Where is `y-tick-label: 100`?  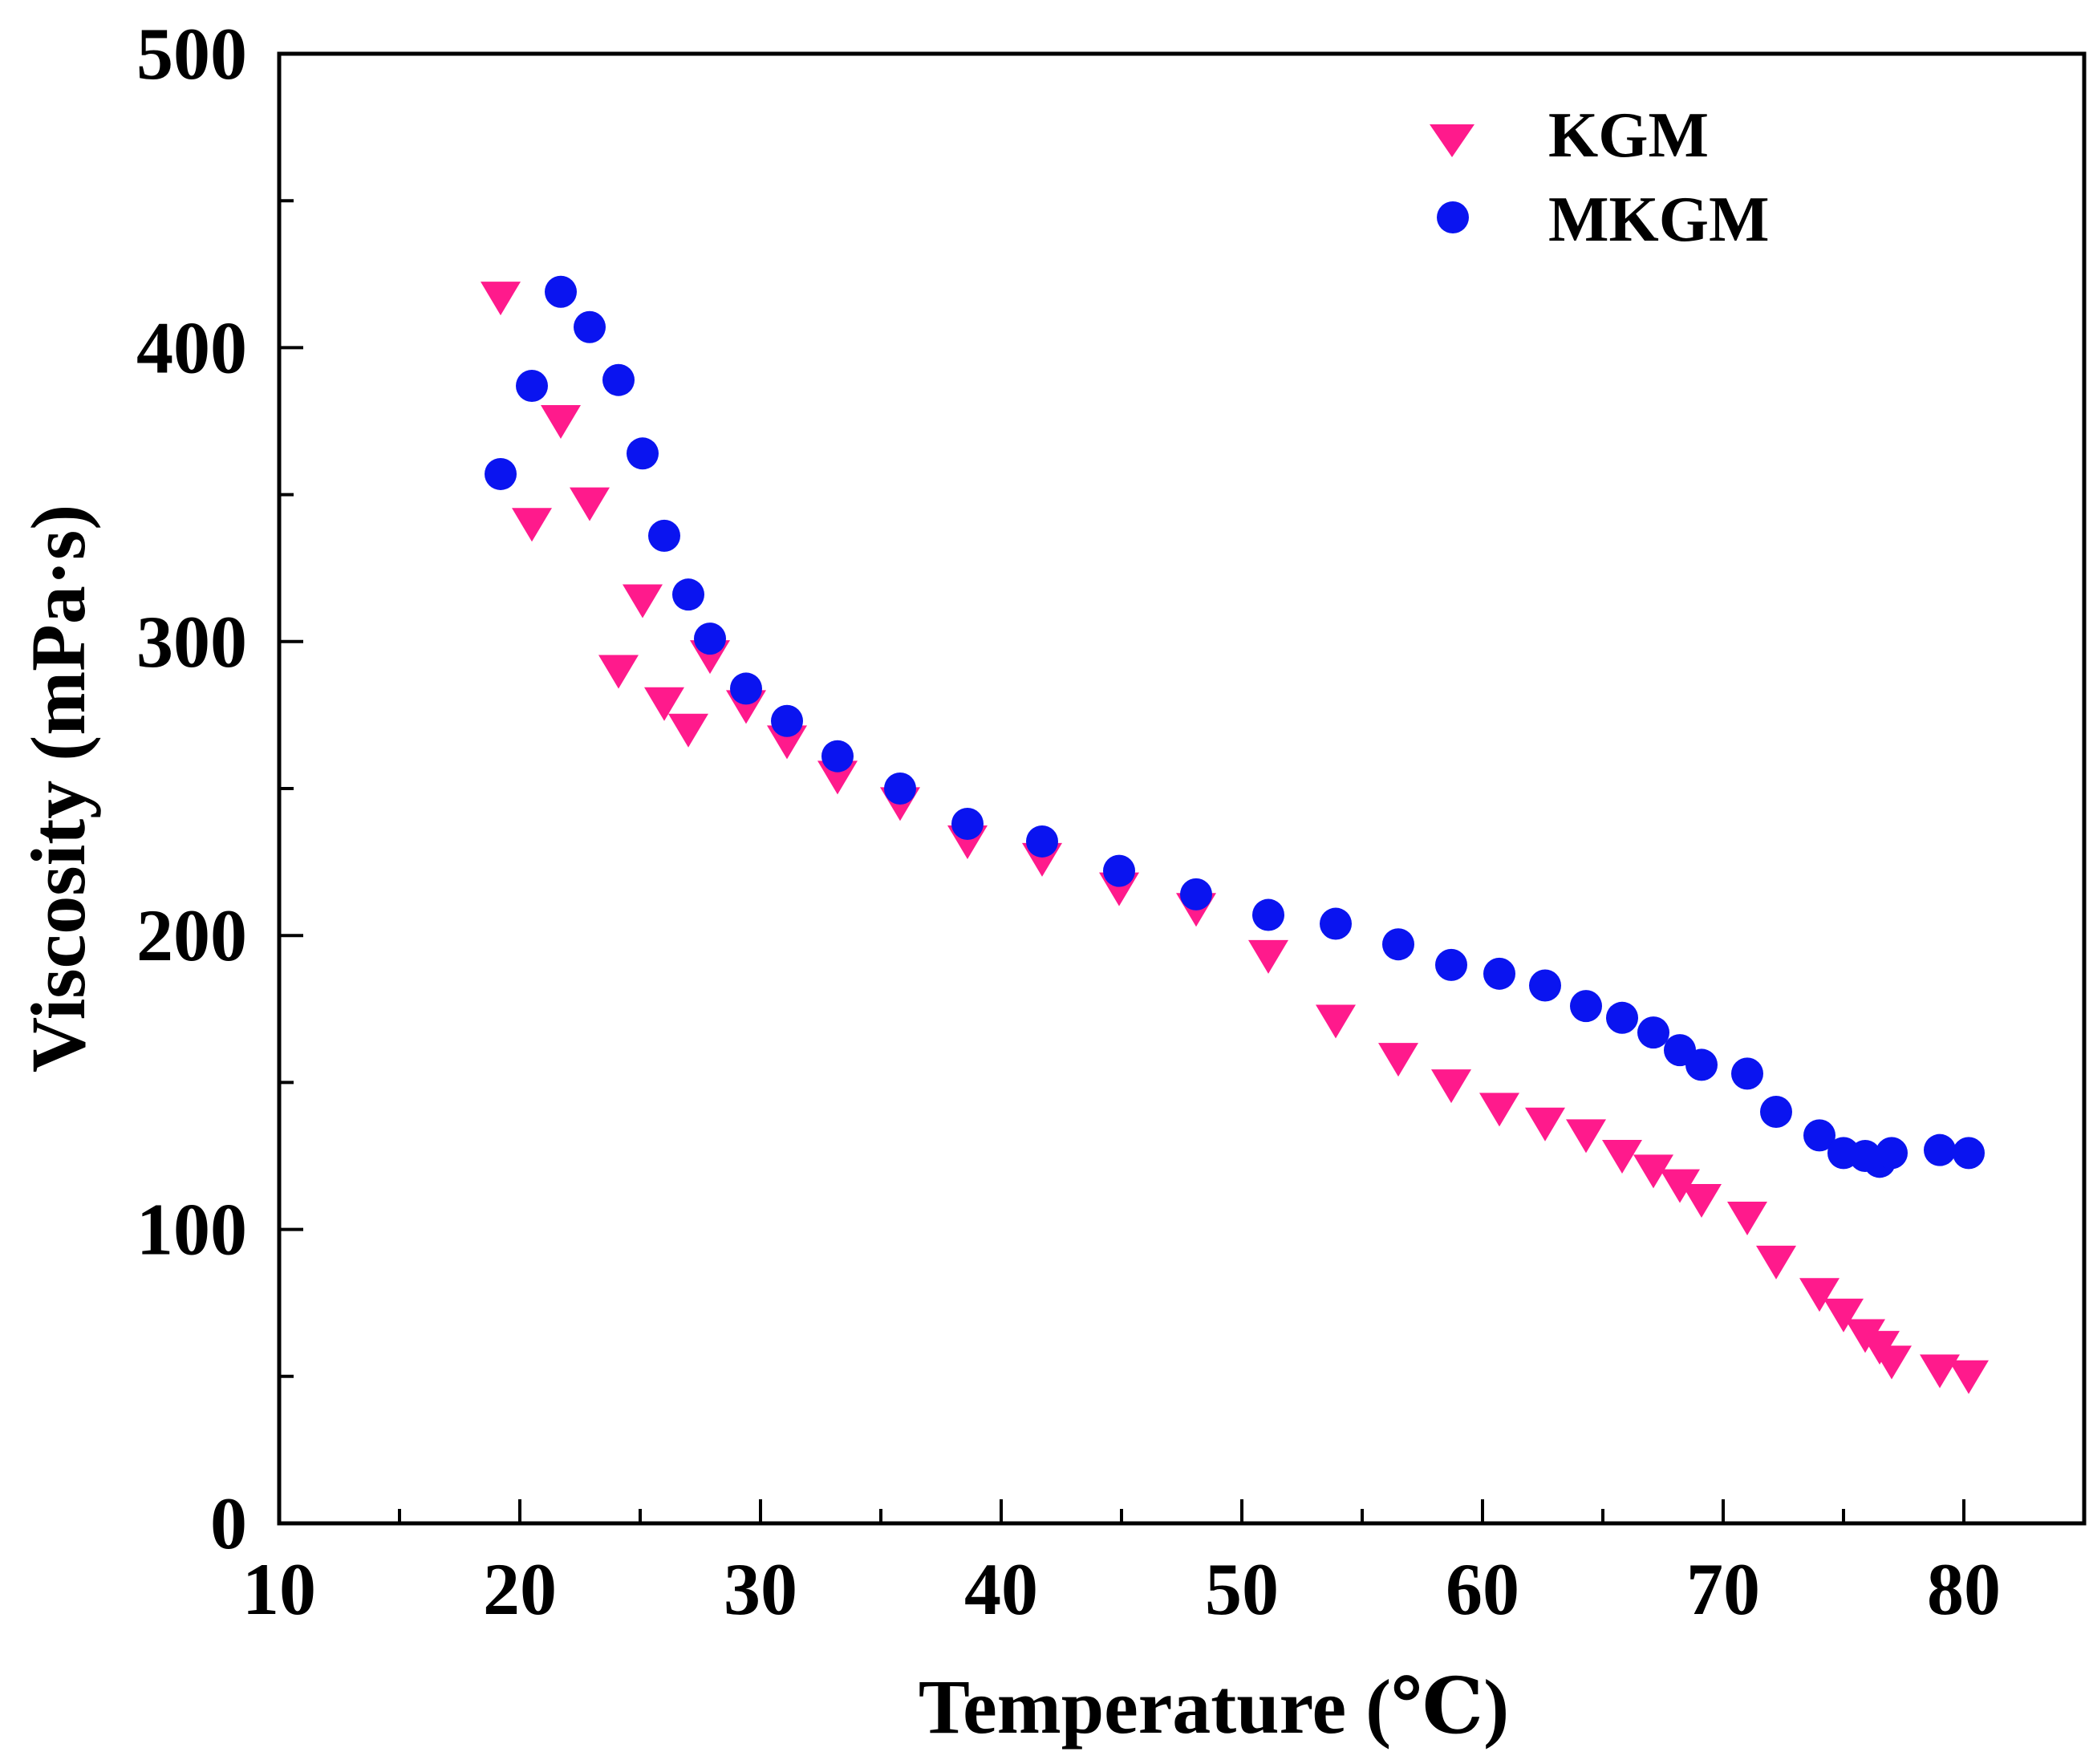 y-tick-label: 100 is located at coordinates (191, 1230).